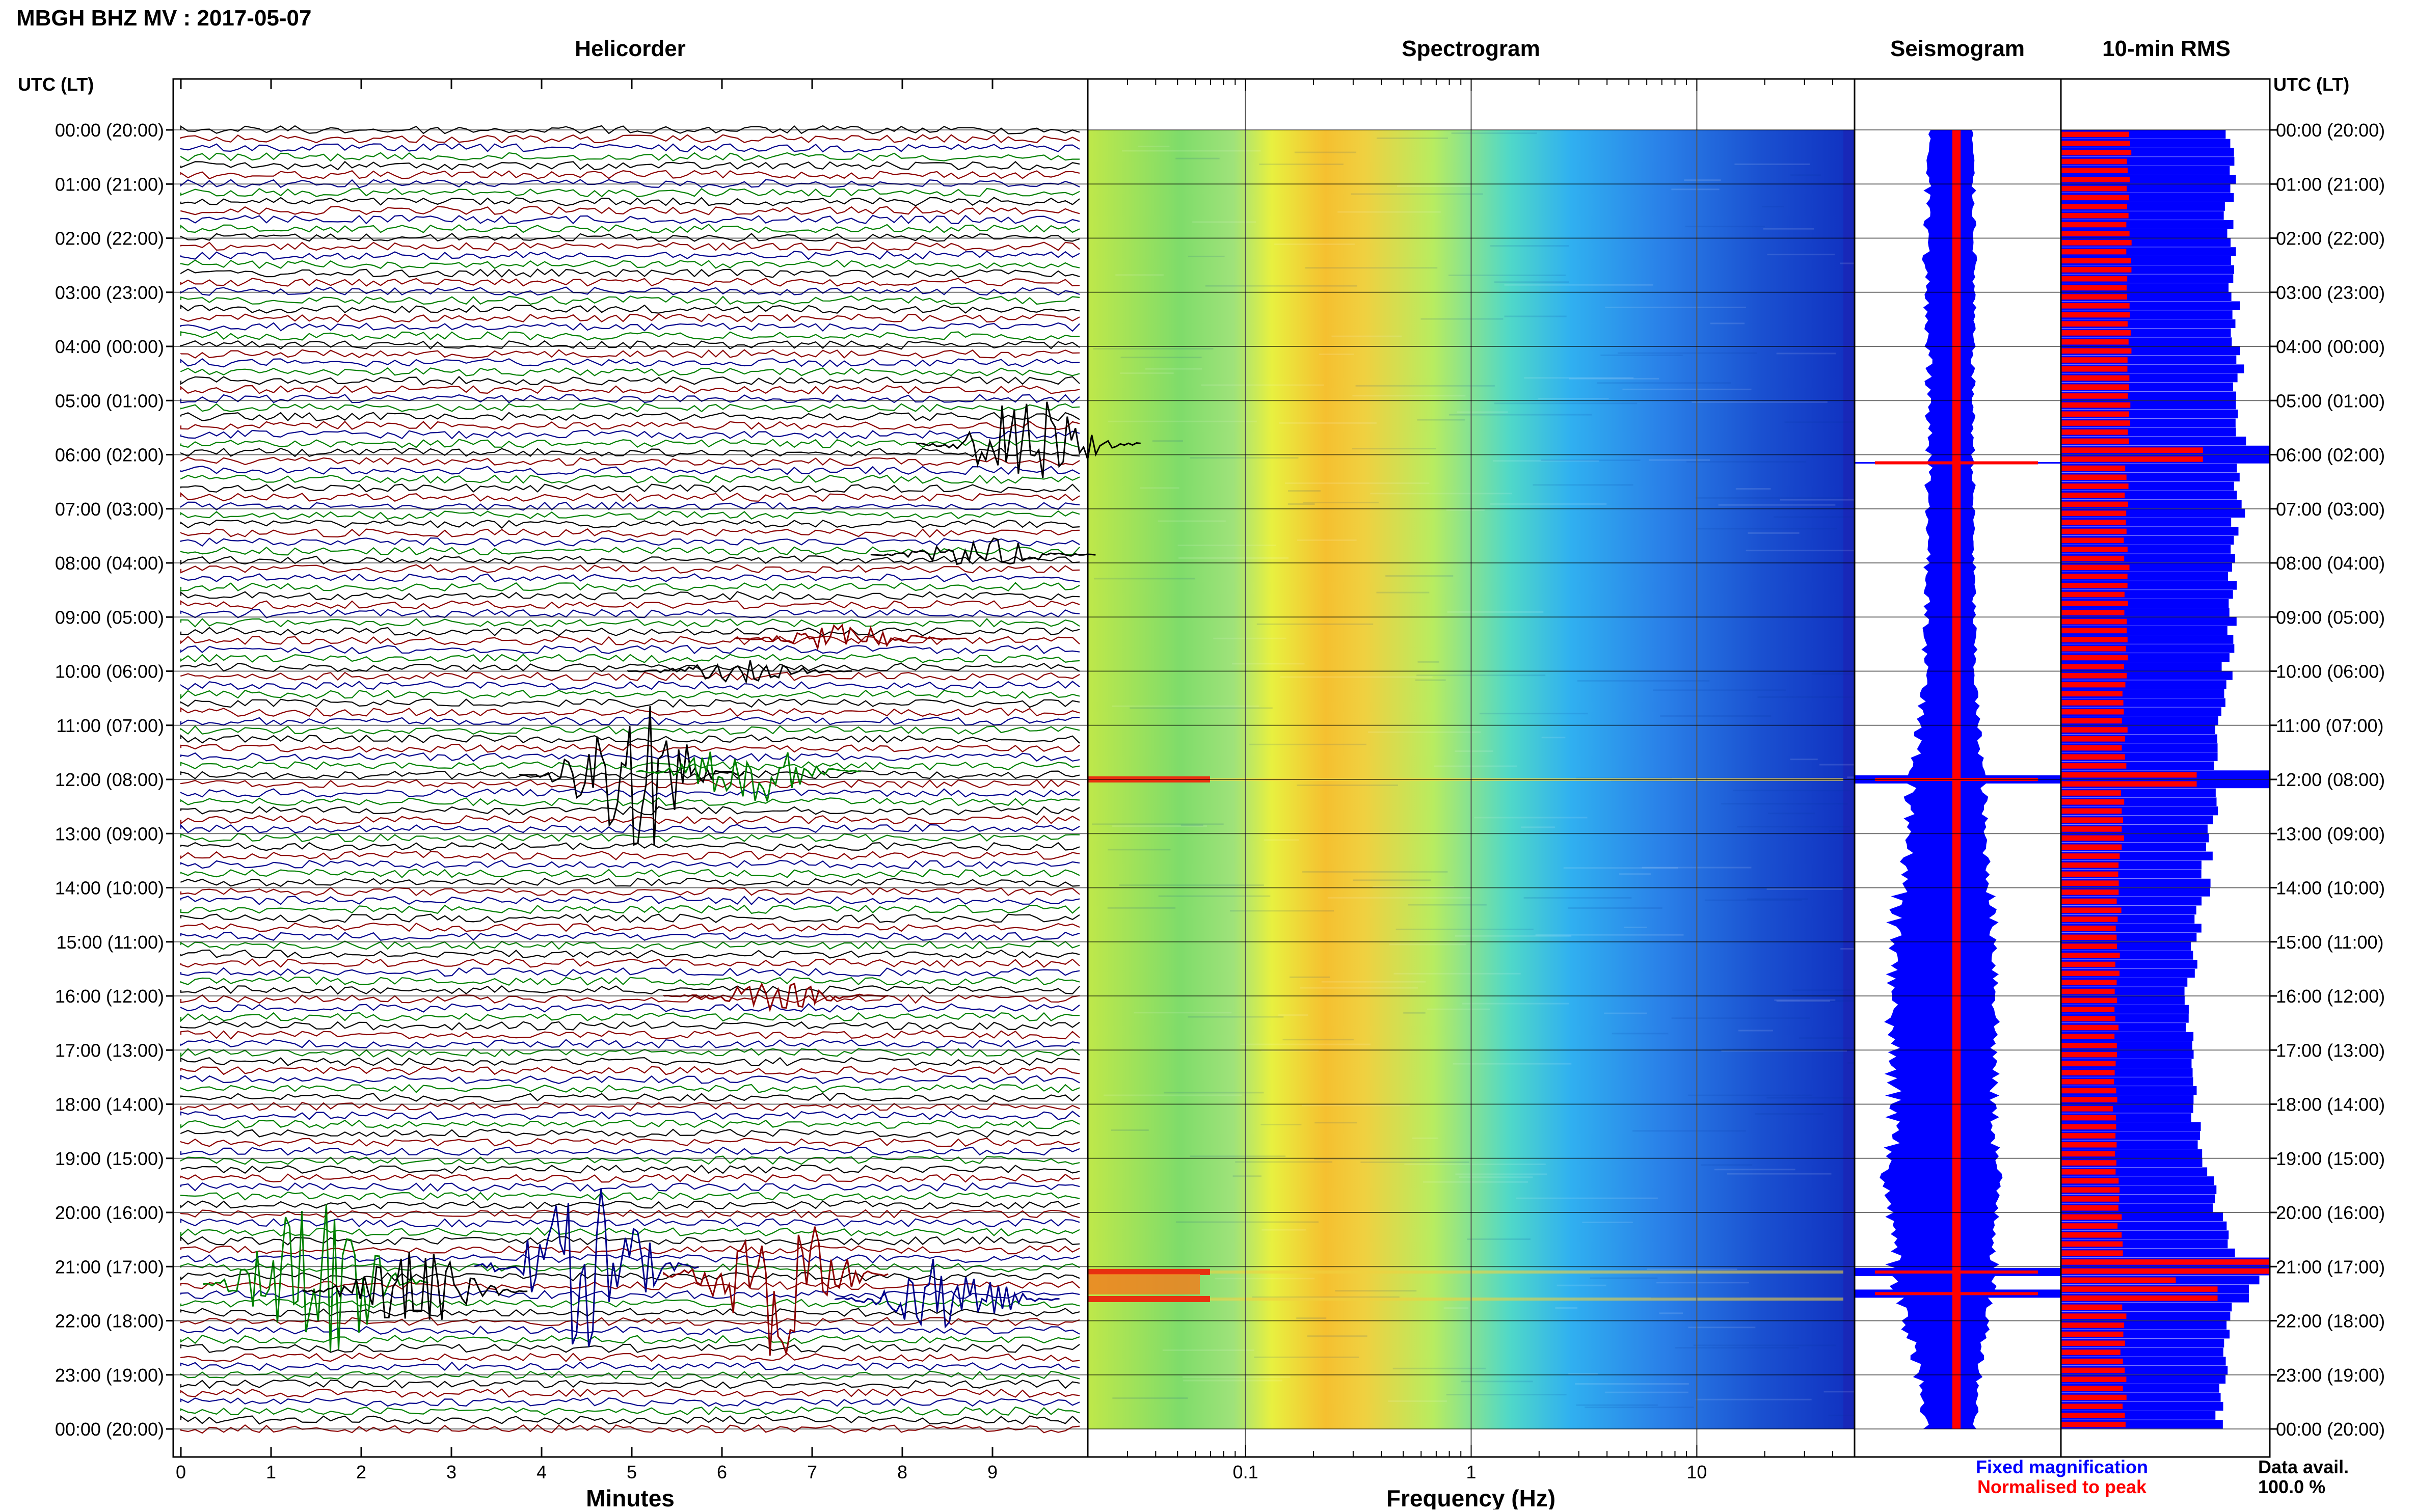  Describe the element at coordinates (271, 1472) in the screenshot. I see `minutes-tick-label: 1` at that location.